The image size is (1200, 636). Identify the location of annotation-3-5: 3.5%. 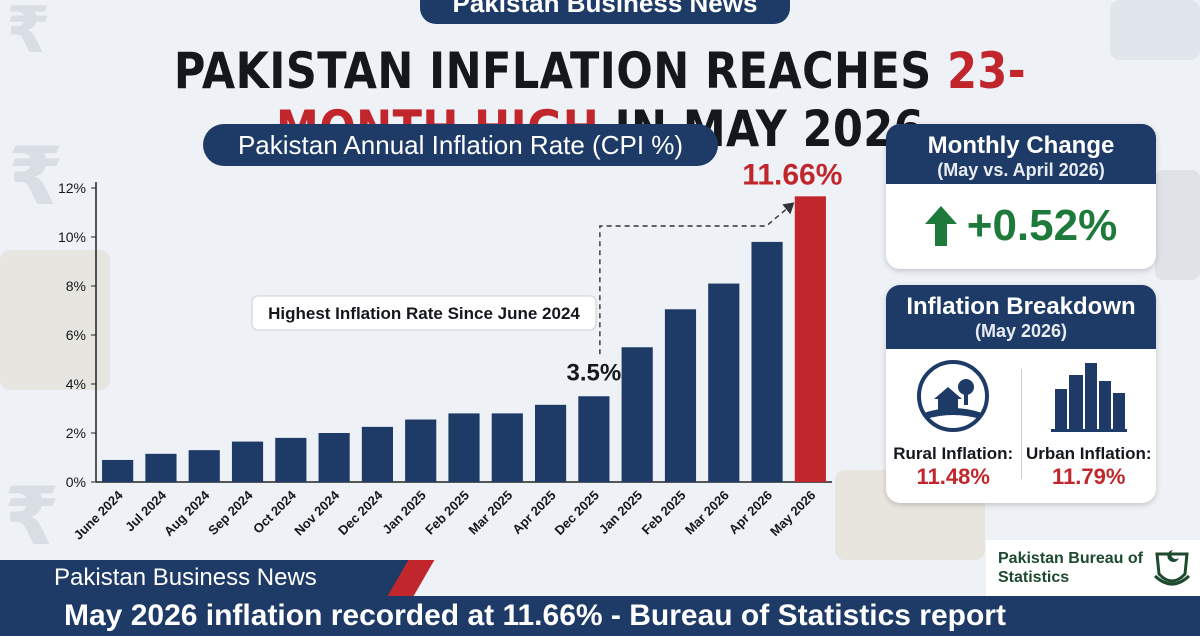
(594, 372).